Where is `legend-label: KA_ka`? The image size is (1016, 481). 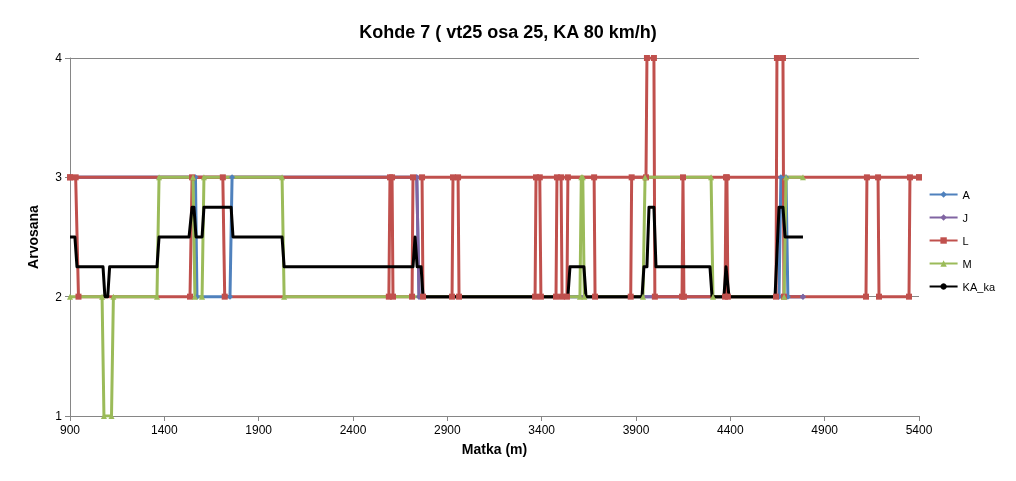 legend-label: KA_ka is located at coordinates (979, 286).